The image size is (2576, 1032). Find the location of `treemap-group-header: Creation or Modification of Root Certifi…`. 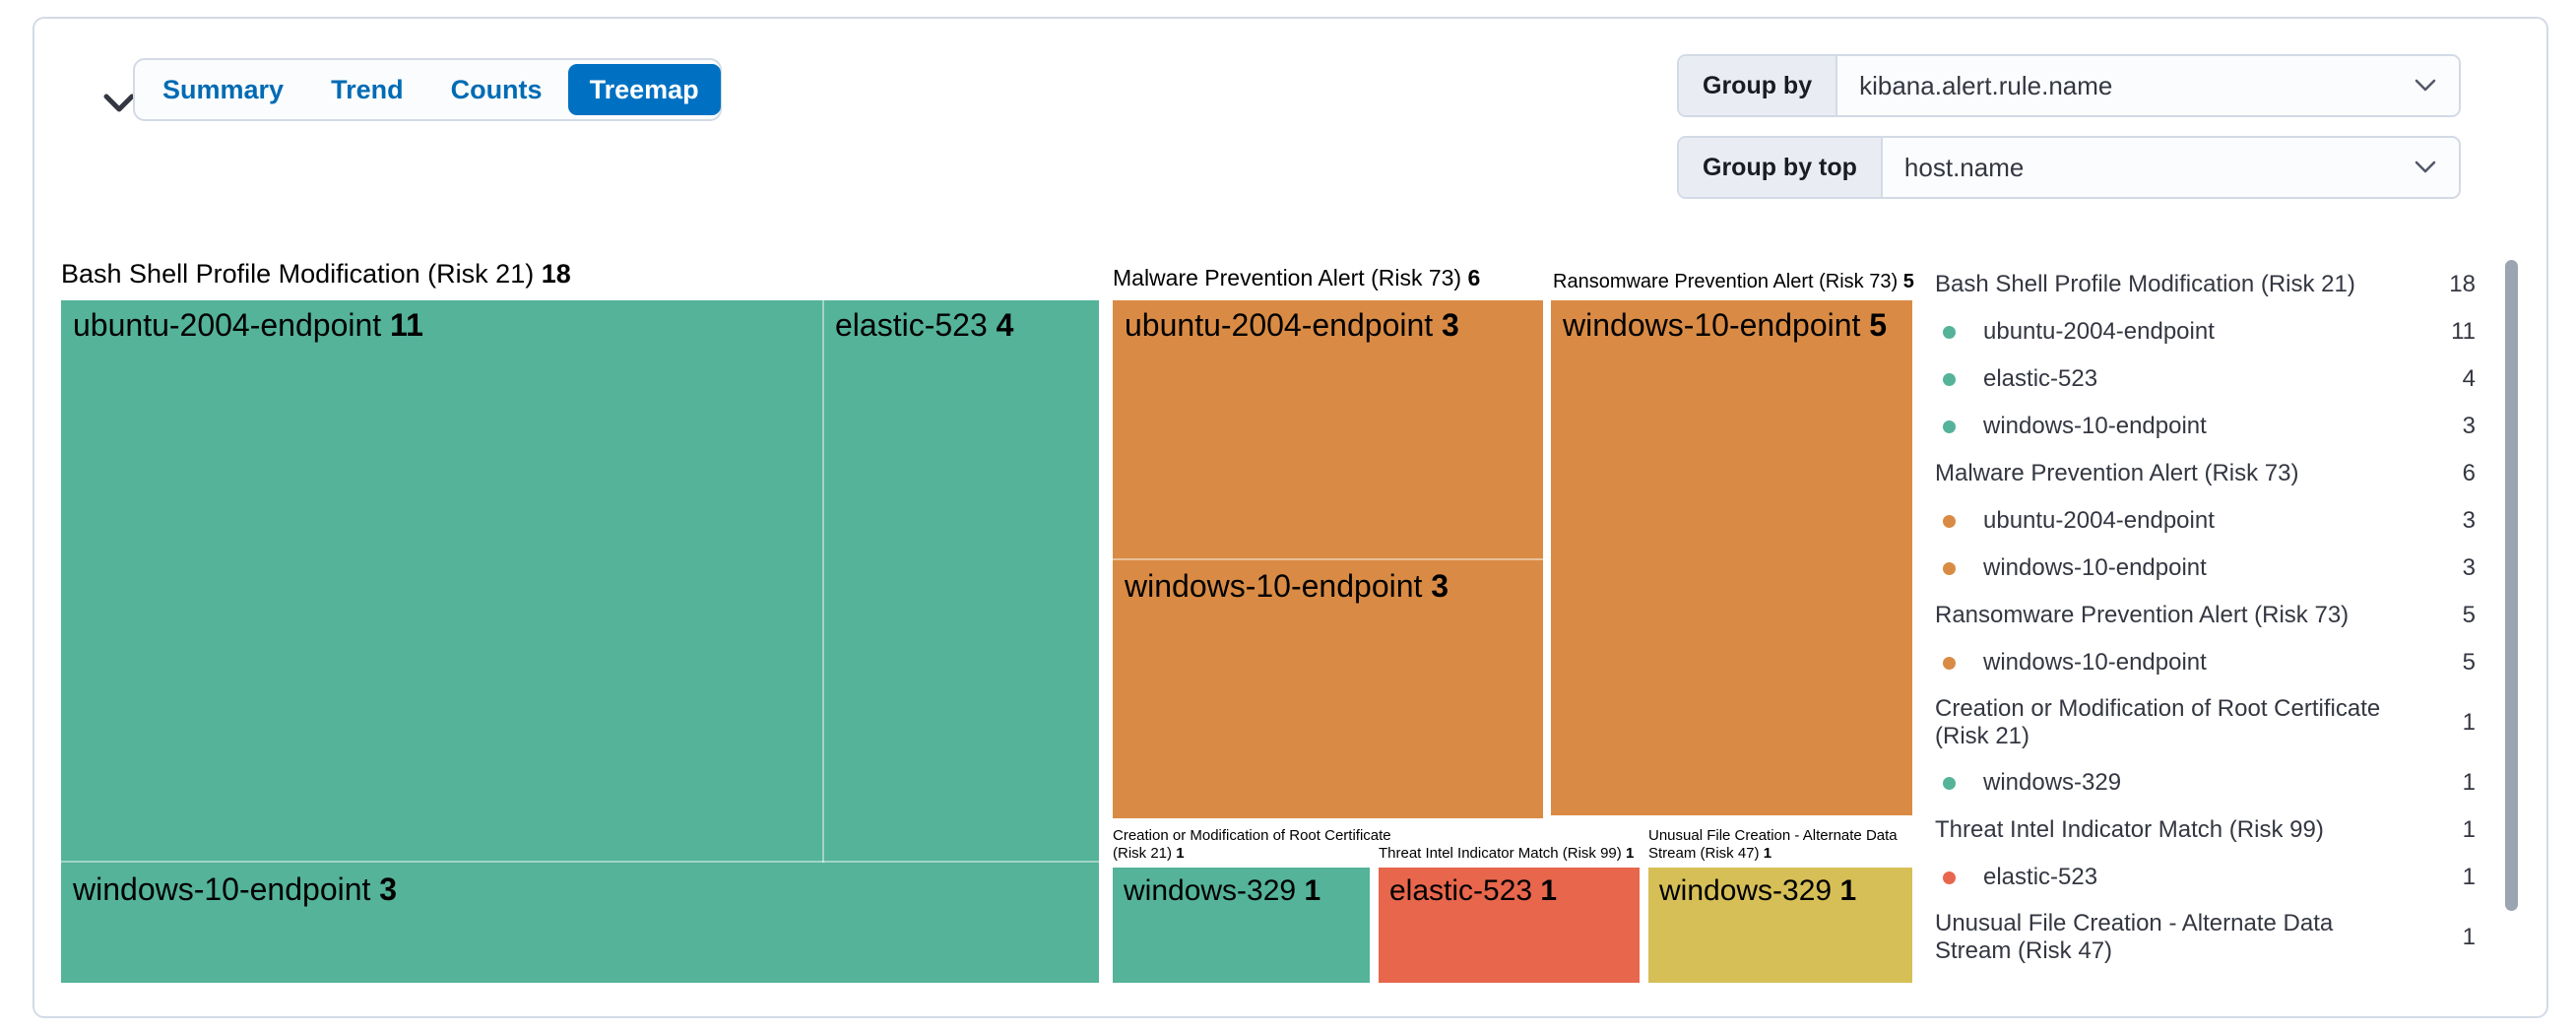

treemap-group-header: Creation or Modification of Root Certifi… is located at coordinates (1252, 844).